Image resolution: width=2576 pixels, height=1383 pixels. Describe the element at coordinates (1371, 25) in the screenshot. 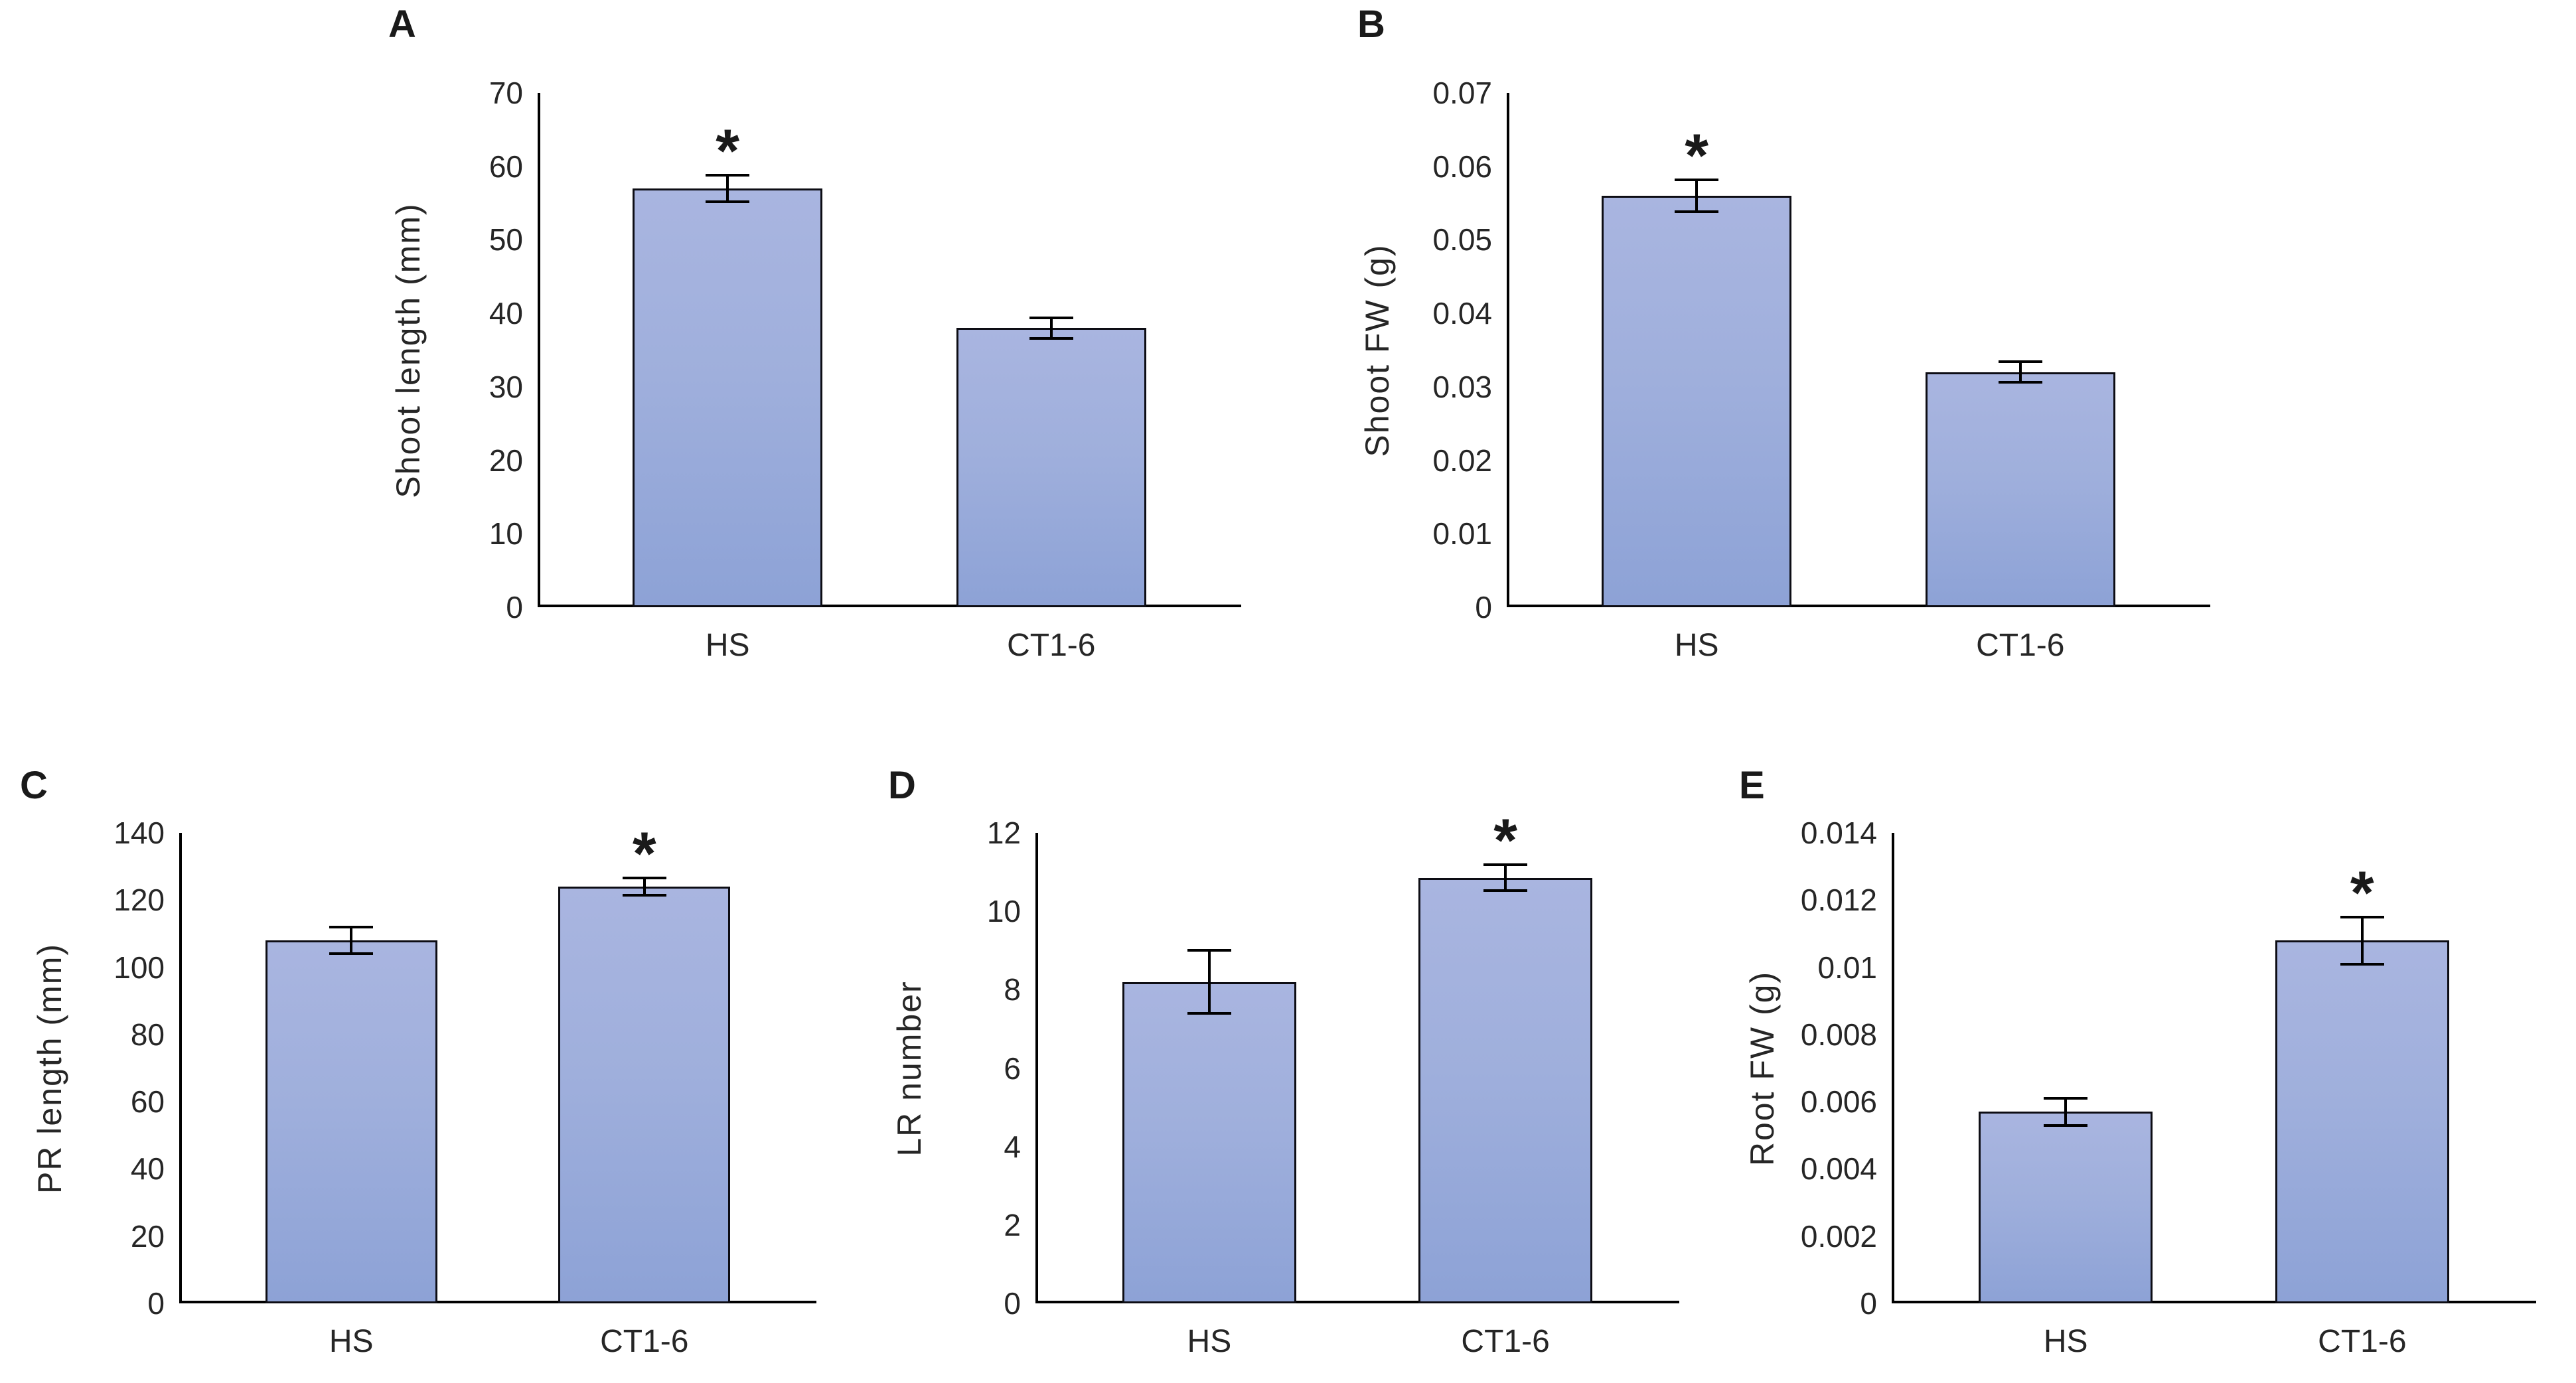

I see `panel-letter: B` at that location.